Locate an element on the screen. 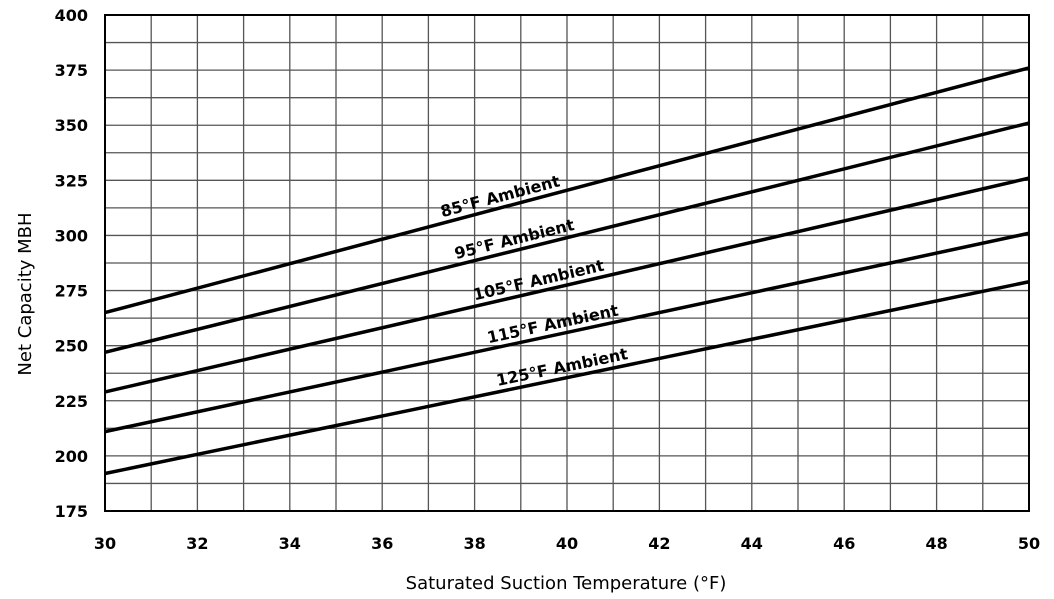  y-tick-label: 375 is located at coordinates (71, 70).